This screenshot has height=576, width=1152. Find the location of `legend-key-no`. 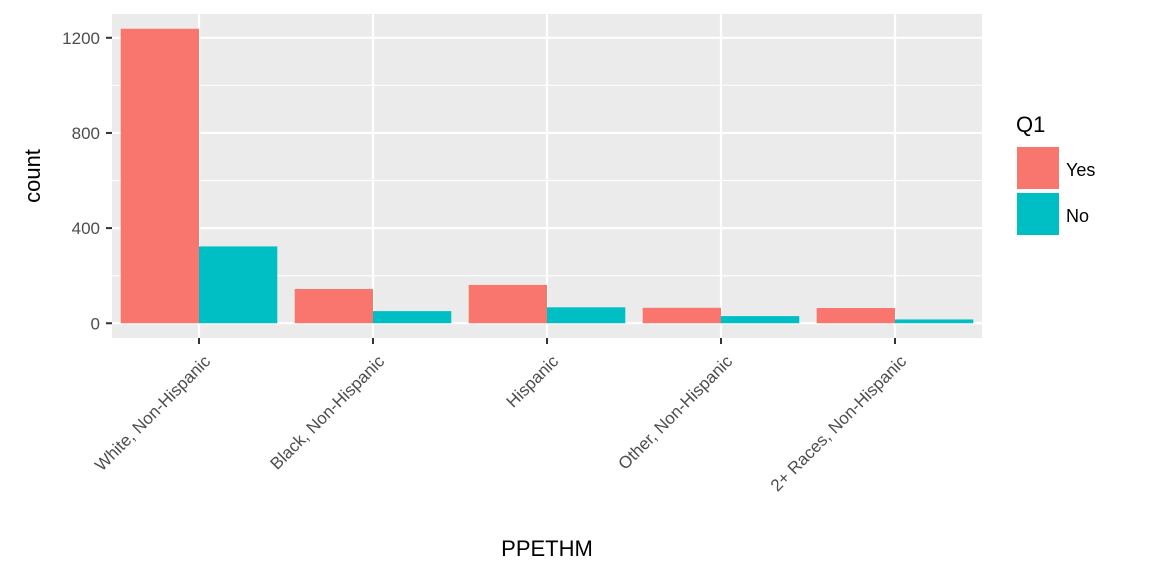

legend-key-no is located at coordinates (1038, 214).